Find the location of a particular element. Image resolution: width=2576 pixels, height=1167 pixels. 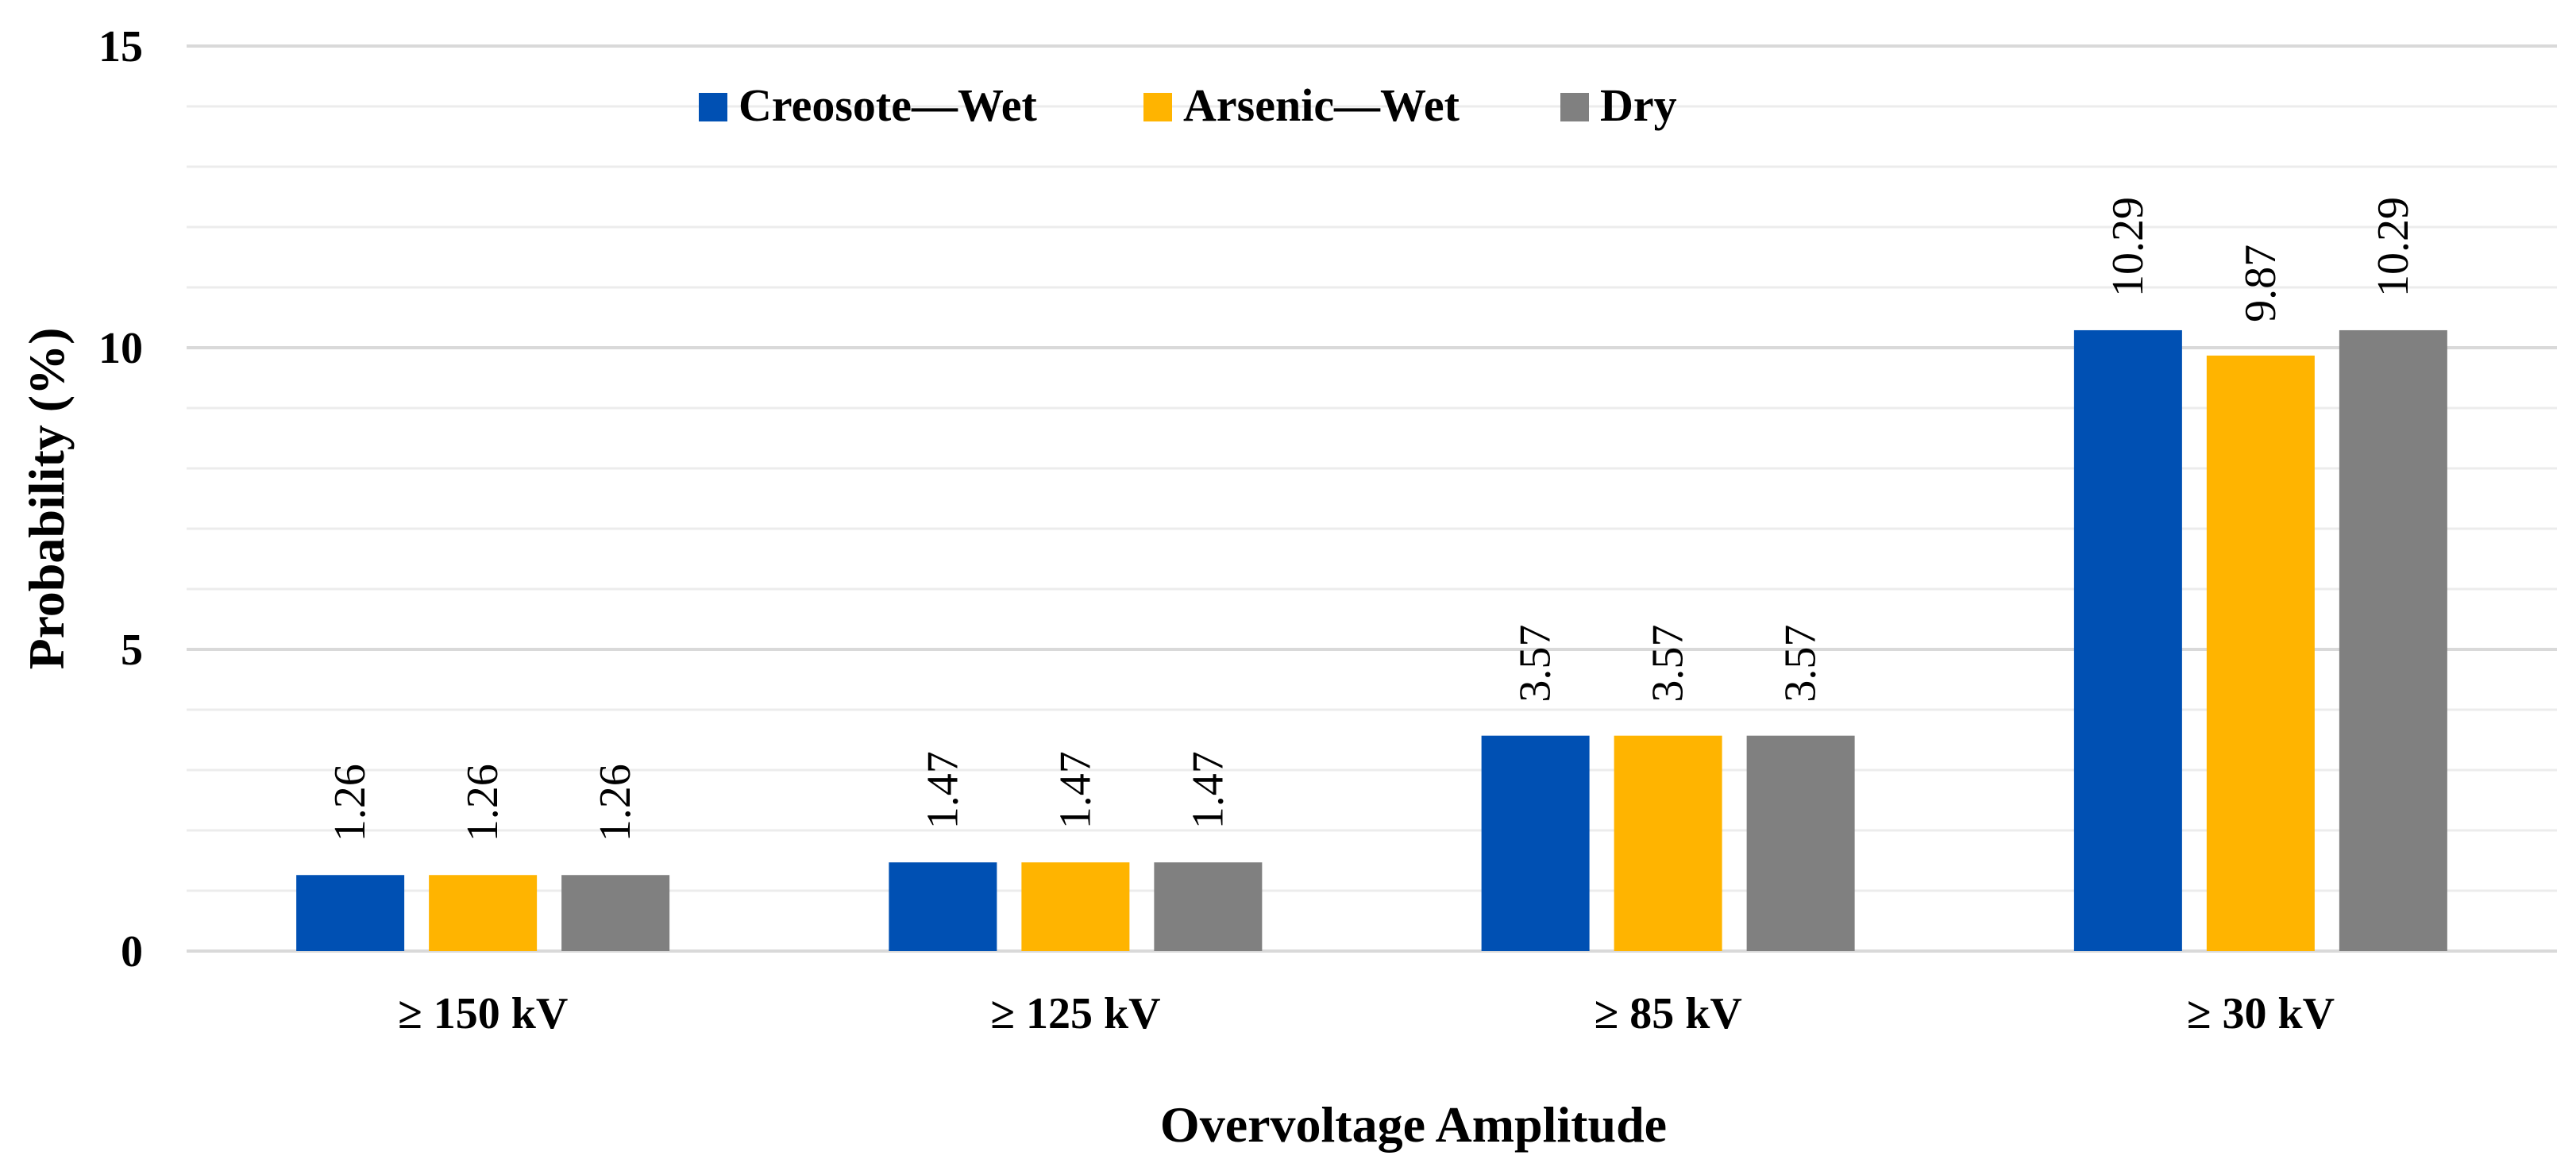

y-tick-label: 5 is located at coordinates (132, 650).